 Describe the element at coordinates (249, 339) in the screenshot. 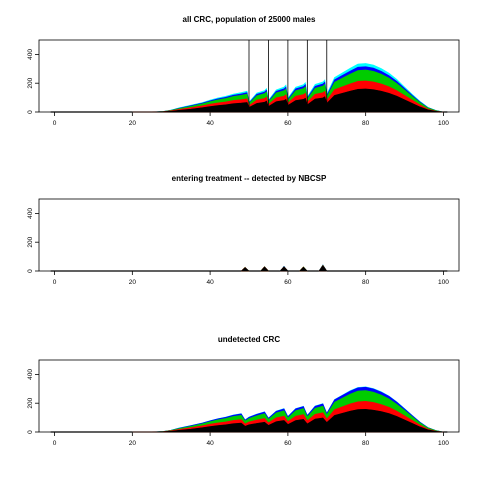

I see `chart-title: undetected CRC` at that location.